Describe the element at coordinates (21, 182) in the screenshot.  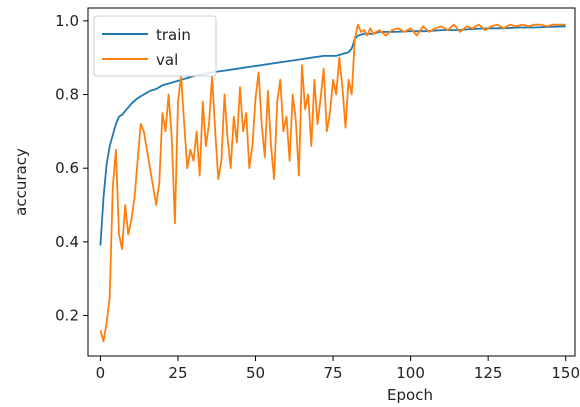
I see `y-axis-label: accuracy` at that location.